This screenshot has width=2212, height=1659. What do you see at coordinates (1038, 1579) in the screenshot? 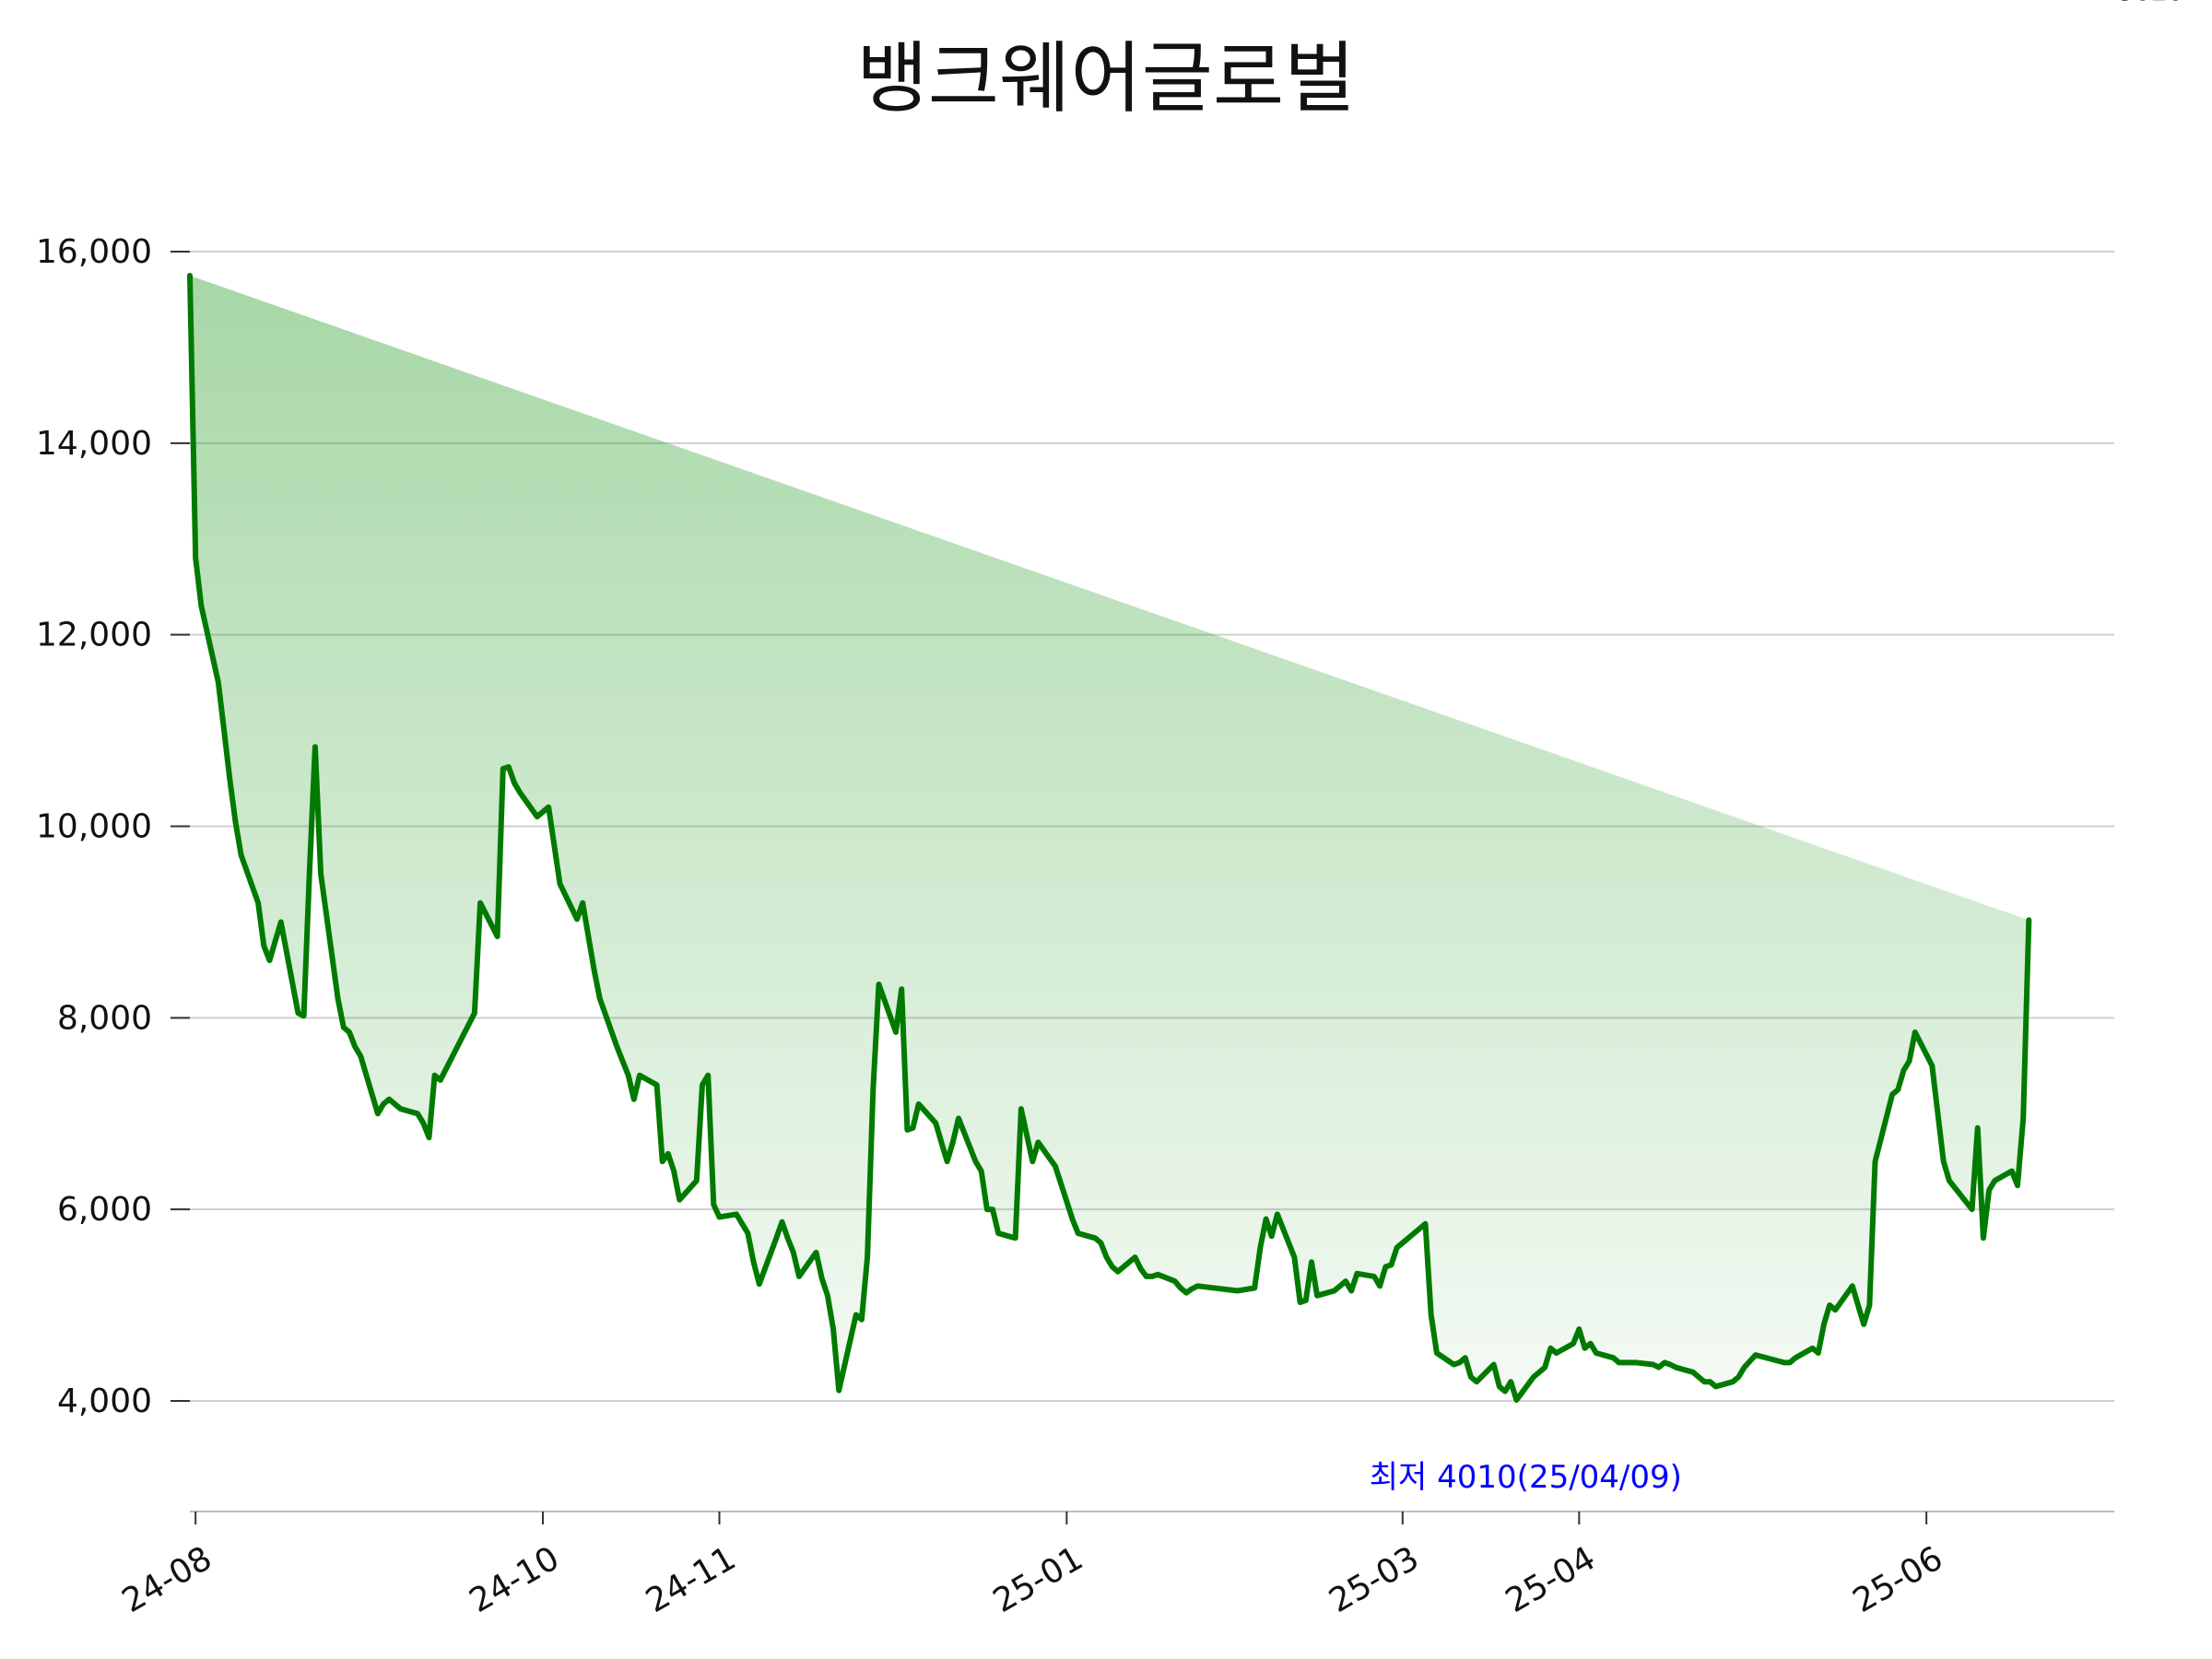
I see `x-tick-label: 25-01` at bounding box center [1038, 1579].